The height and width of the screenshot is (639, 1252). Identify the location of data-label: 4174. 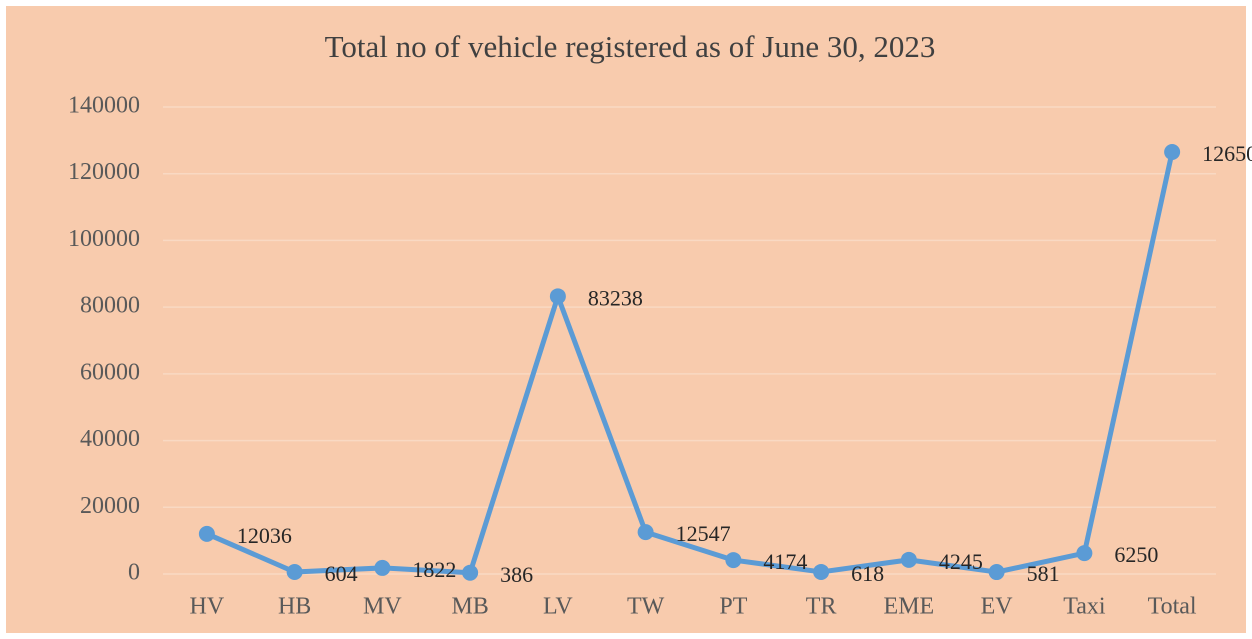
(785, 561).